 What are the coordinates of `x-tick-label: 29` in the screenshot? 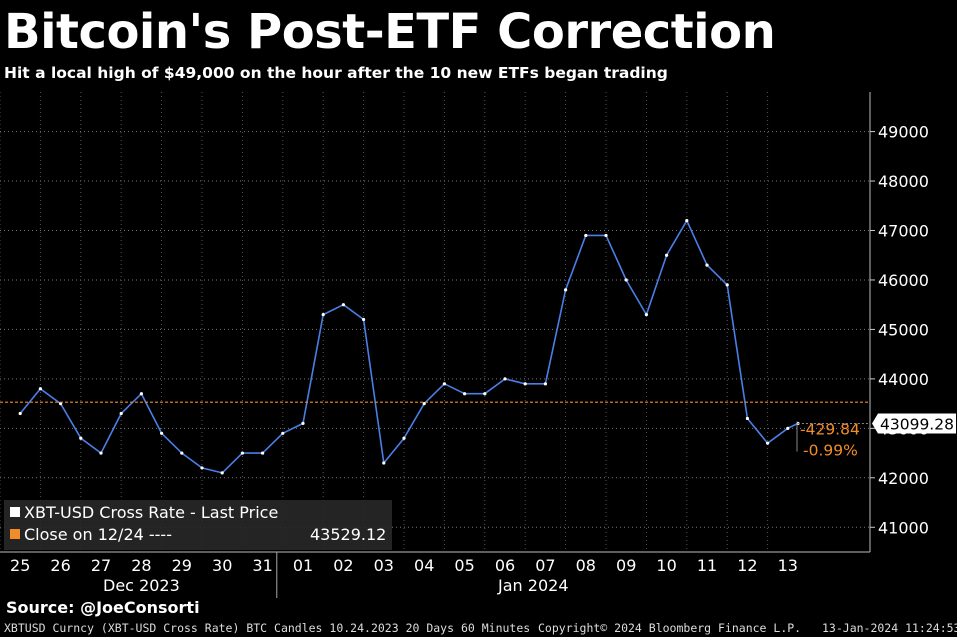 It's located at (182, 565).